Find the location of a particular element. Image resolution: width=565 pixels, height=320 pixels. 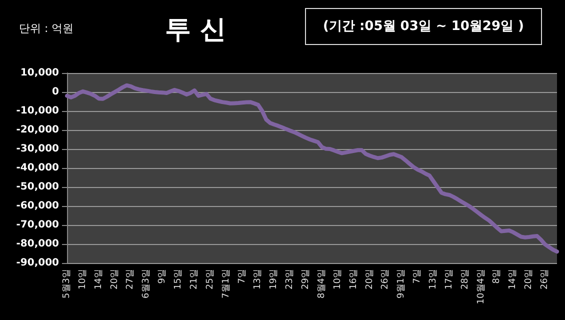

x-tick-label: 6월3일 is located at coordinates (147, 283).